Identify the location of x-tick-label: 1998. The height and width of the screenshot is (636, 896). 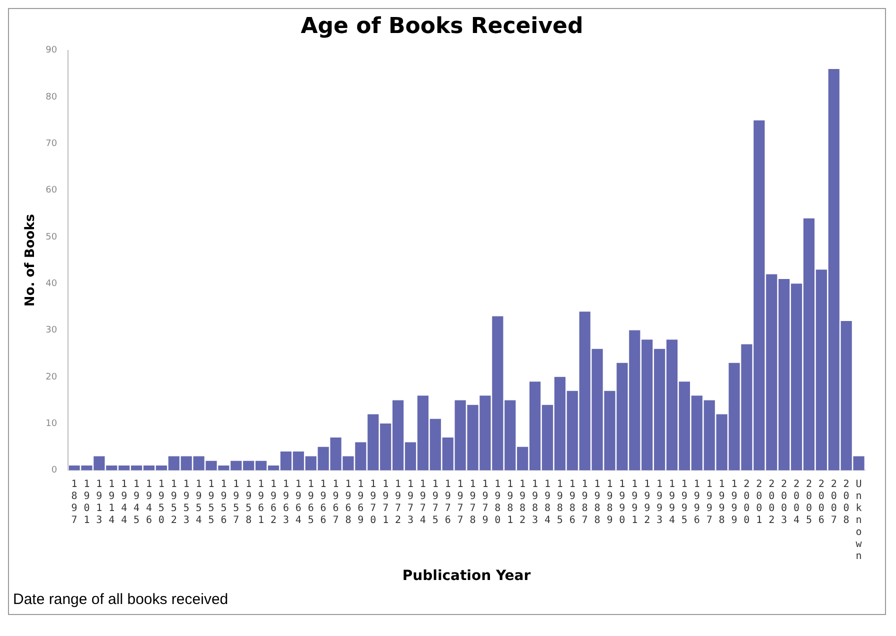
(721, 502).